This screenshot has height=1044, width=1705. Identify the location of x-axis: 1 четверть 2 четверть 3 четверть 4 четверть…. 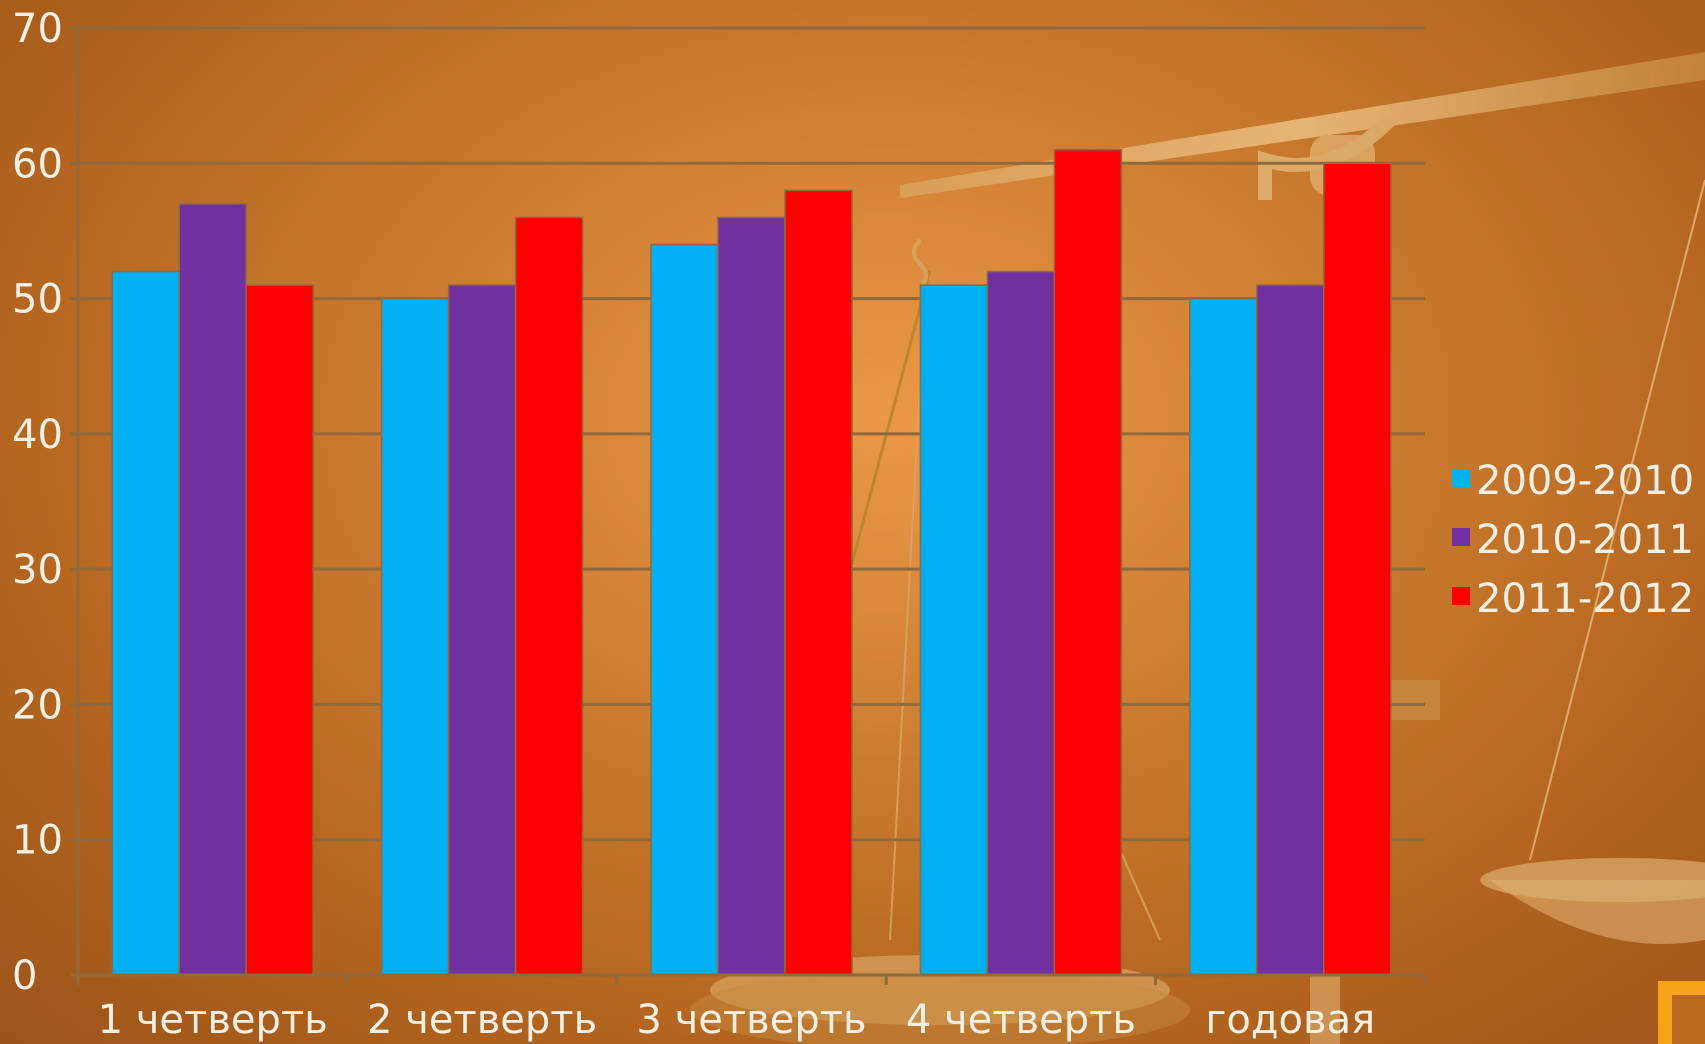
(751, 1008).